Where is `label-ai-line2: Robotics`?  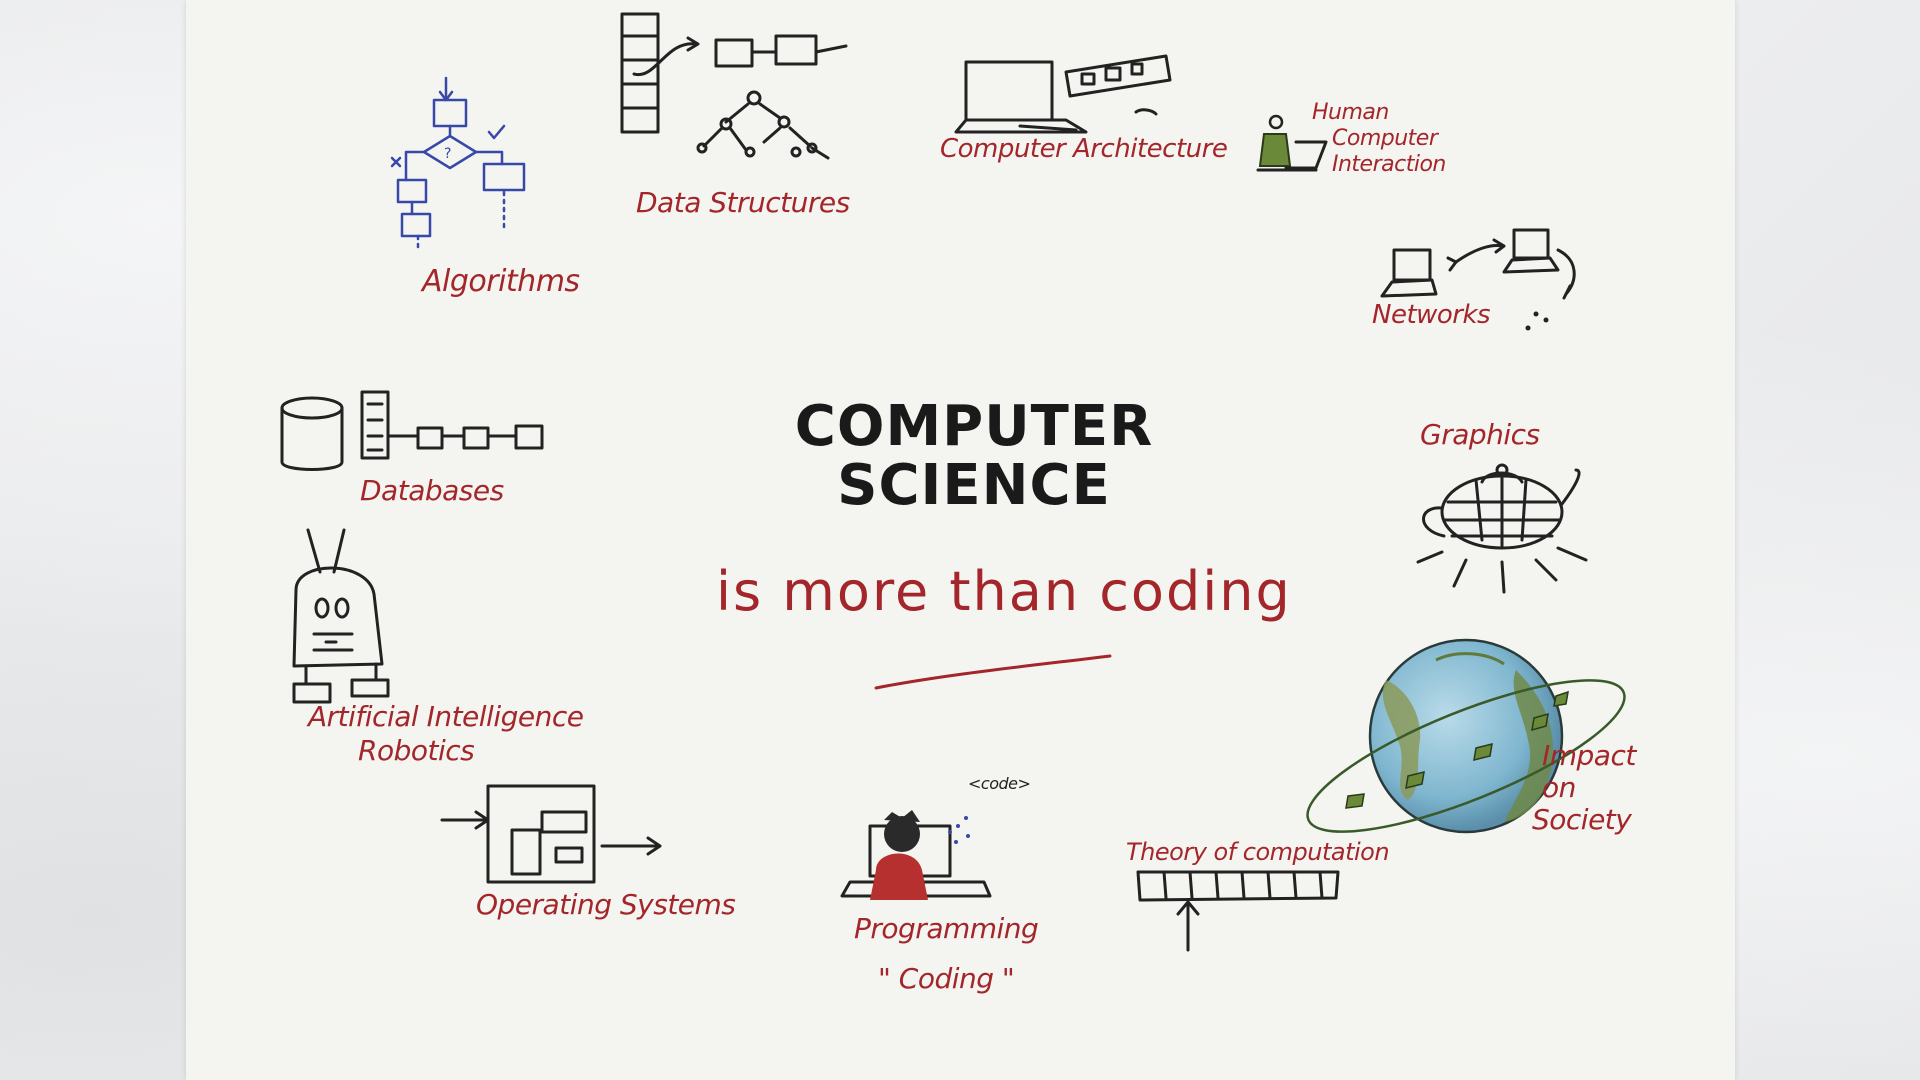 label-ai-line2: Robotics is located at coordinates (416, 750).